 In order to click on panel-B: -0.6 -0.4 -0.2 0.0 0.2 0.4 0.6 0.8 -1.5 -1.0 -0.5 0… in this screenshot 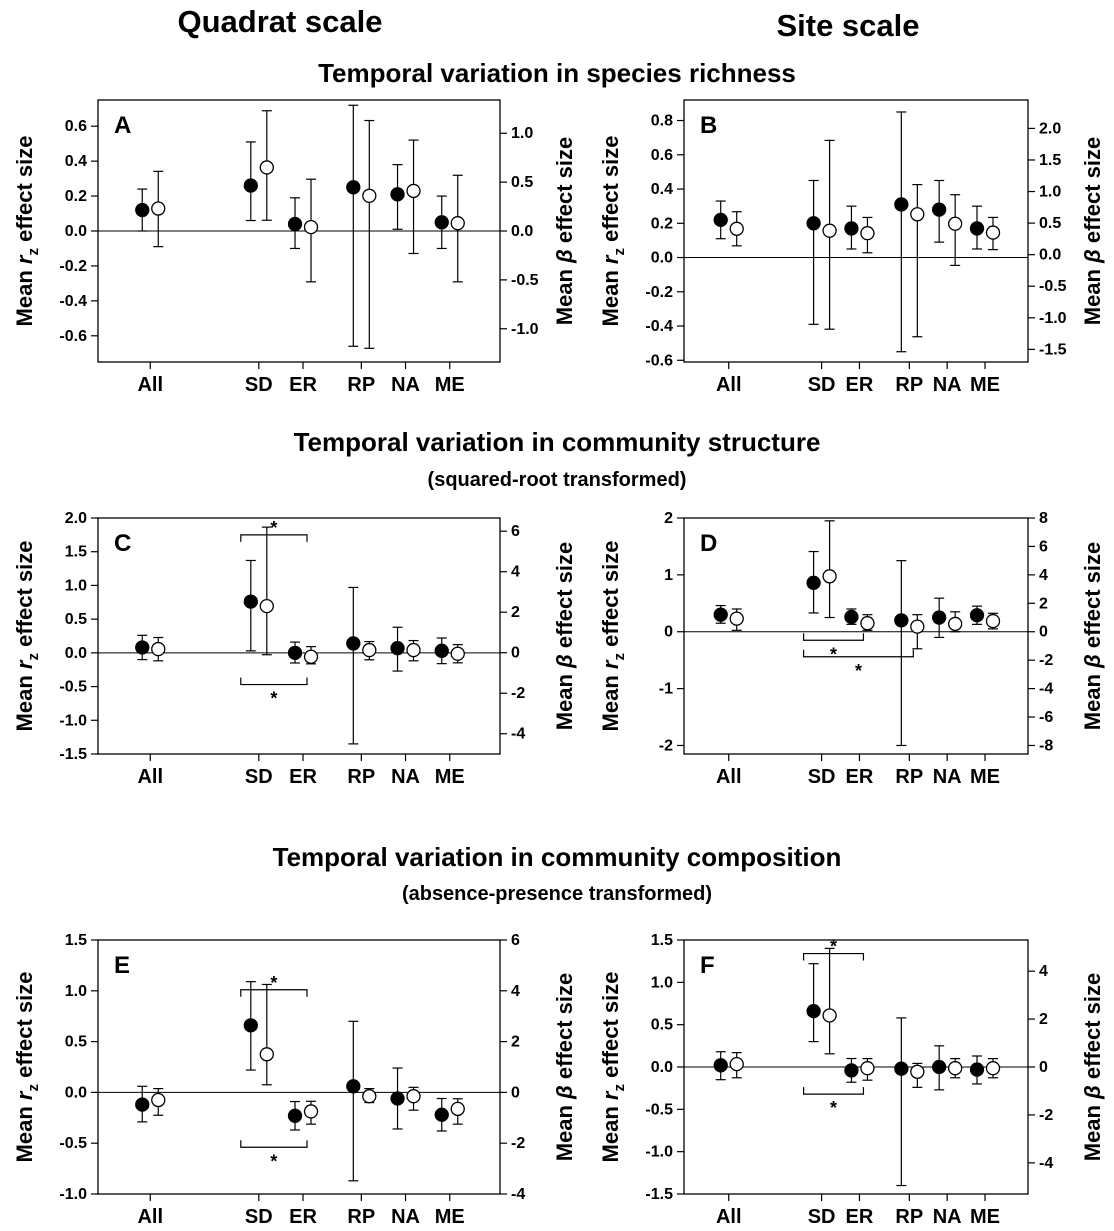, I will do `click(851, 247)`.